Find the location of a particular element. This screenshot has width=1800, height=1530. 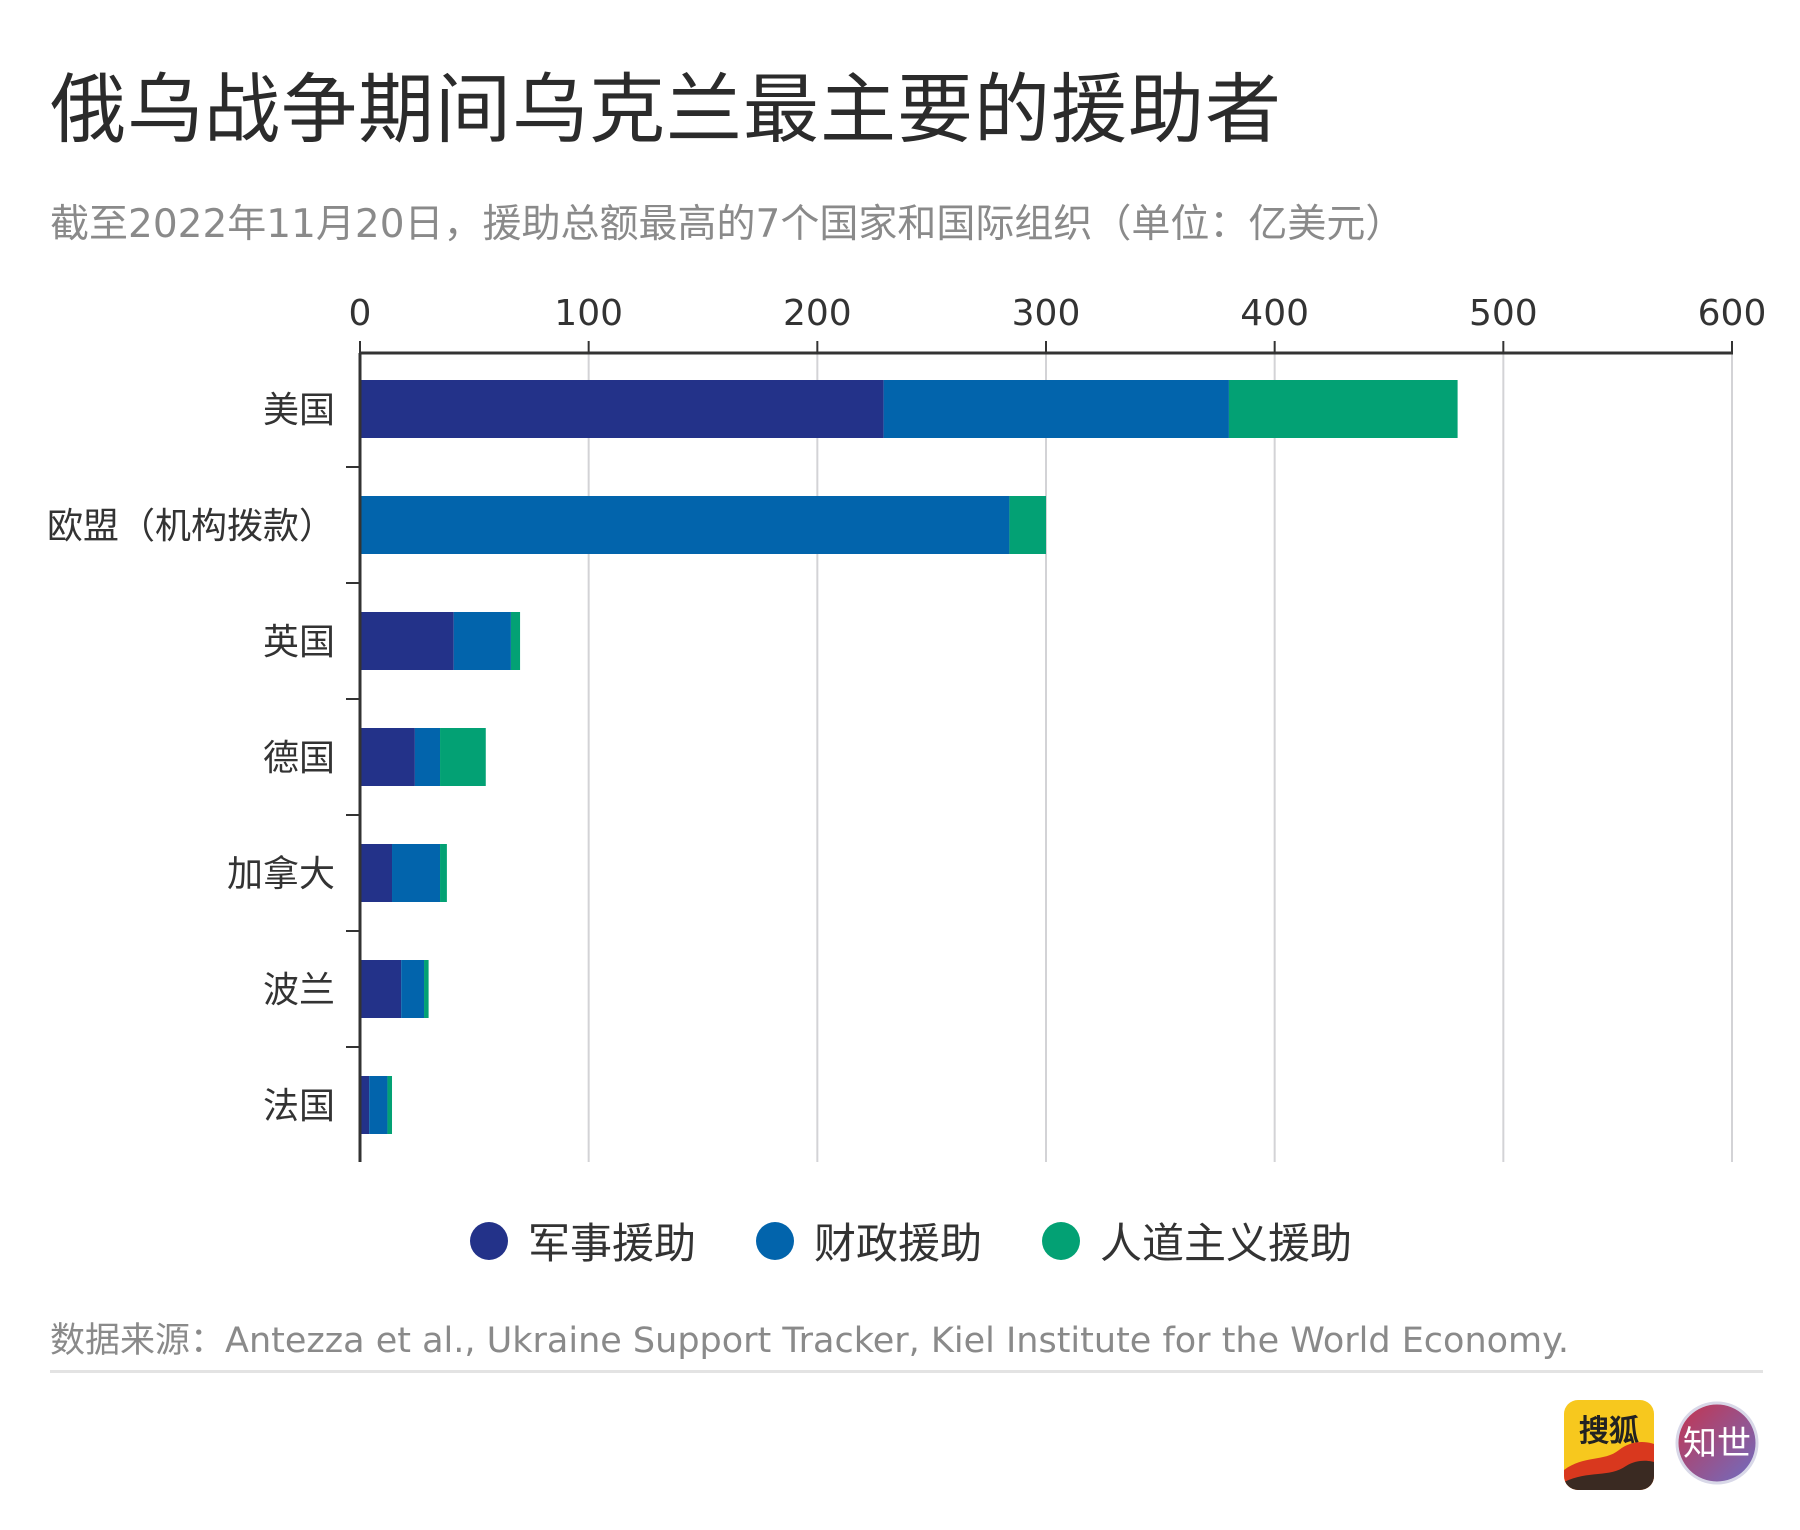

legend-swatch-financial is located at coordinates (775, 1240).